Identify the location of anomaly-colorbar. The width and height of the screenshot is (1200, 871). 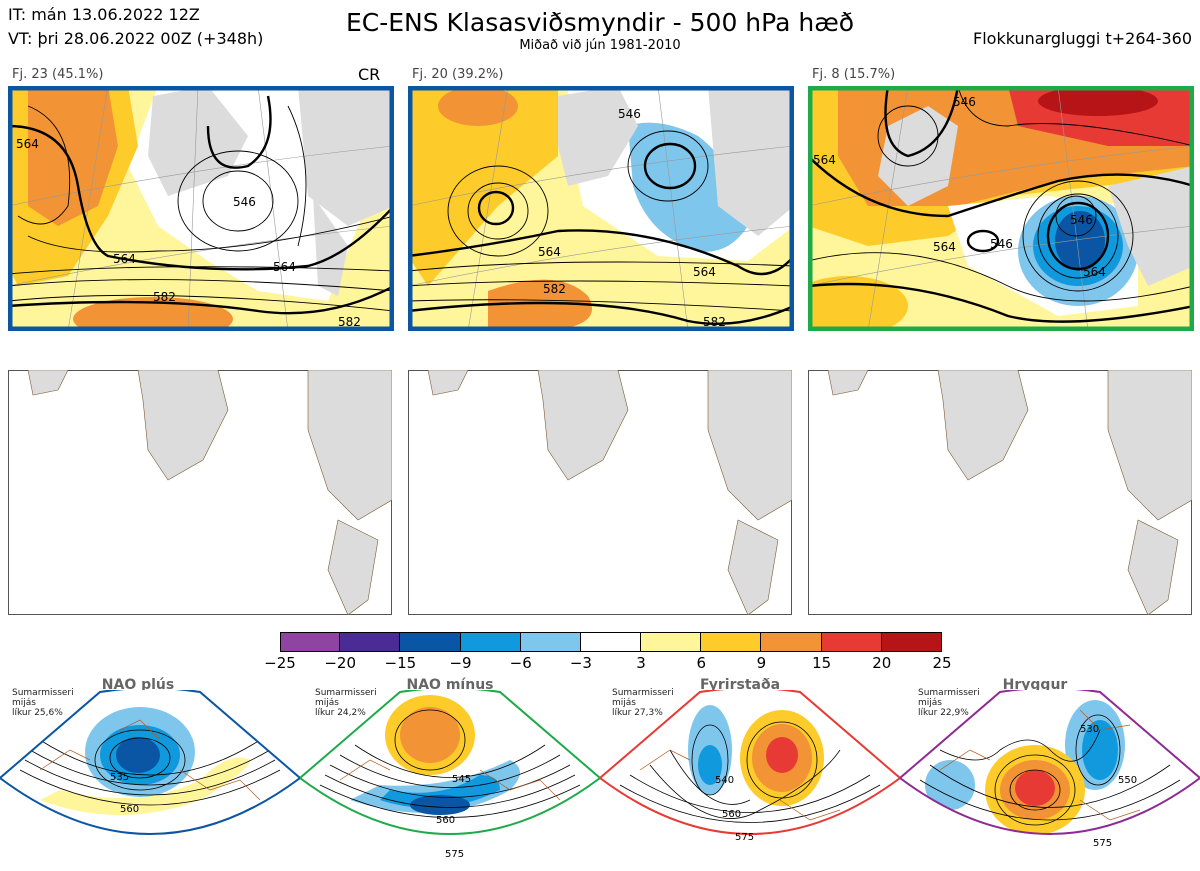
(611, 642).